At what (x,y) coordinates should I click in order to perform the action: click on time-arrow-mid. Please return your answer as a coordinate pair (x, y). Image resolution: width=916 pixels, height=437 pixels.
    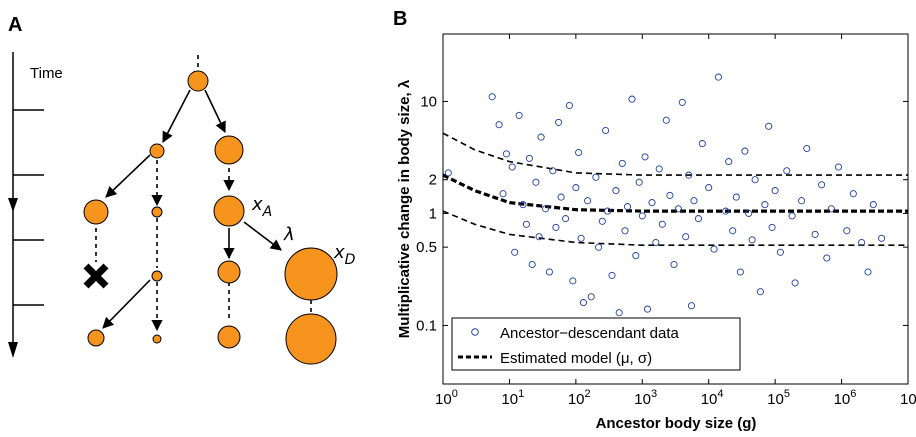
    Looking at the image, I should click on (13, 205).